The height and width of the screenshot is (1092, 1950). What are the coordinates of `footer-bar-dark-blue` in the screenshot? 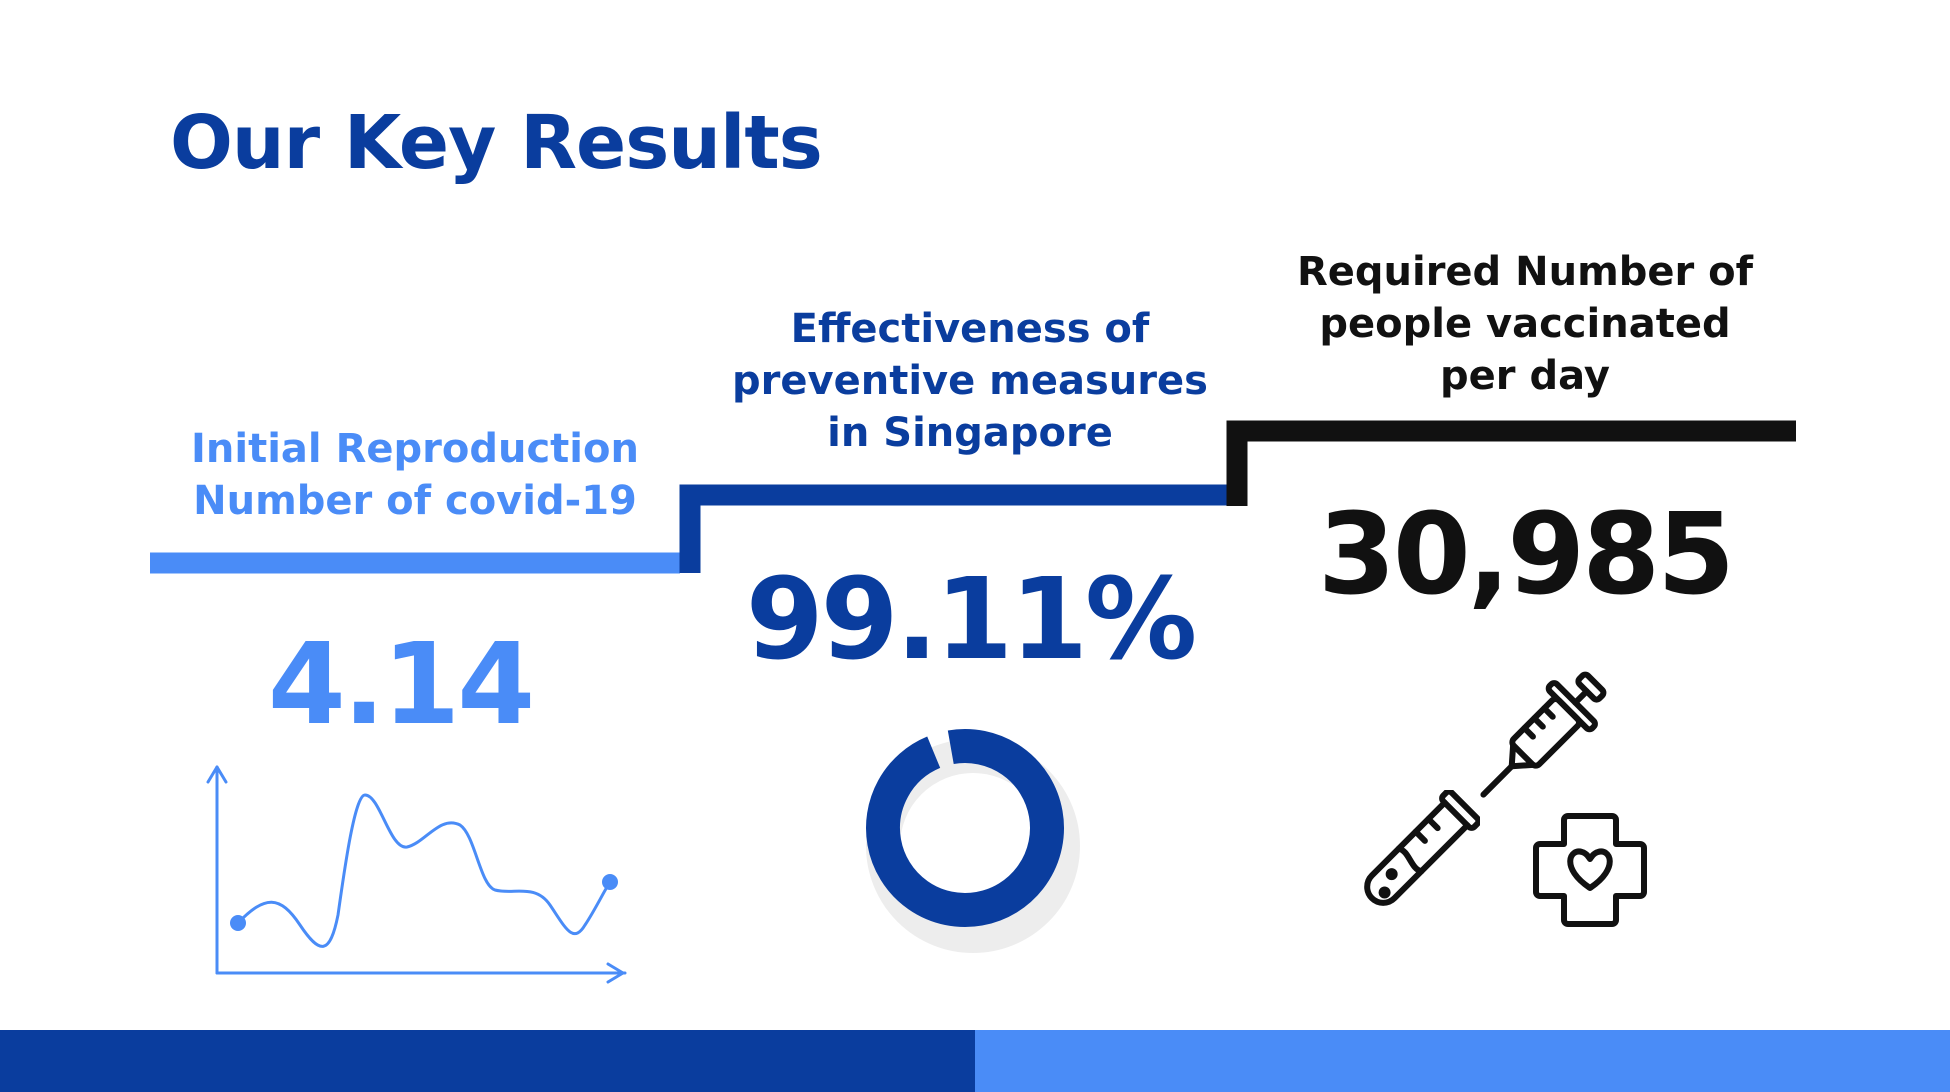 It's located at (487, 1061).